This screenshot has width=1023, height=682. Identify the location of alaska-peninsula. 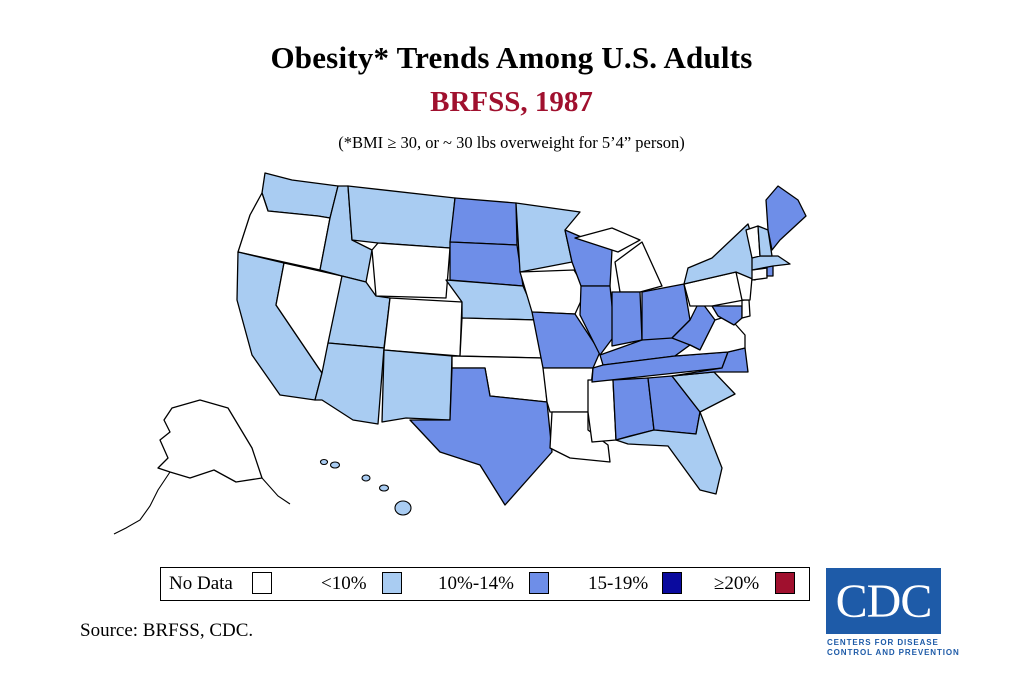
(142, 503).